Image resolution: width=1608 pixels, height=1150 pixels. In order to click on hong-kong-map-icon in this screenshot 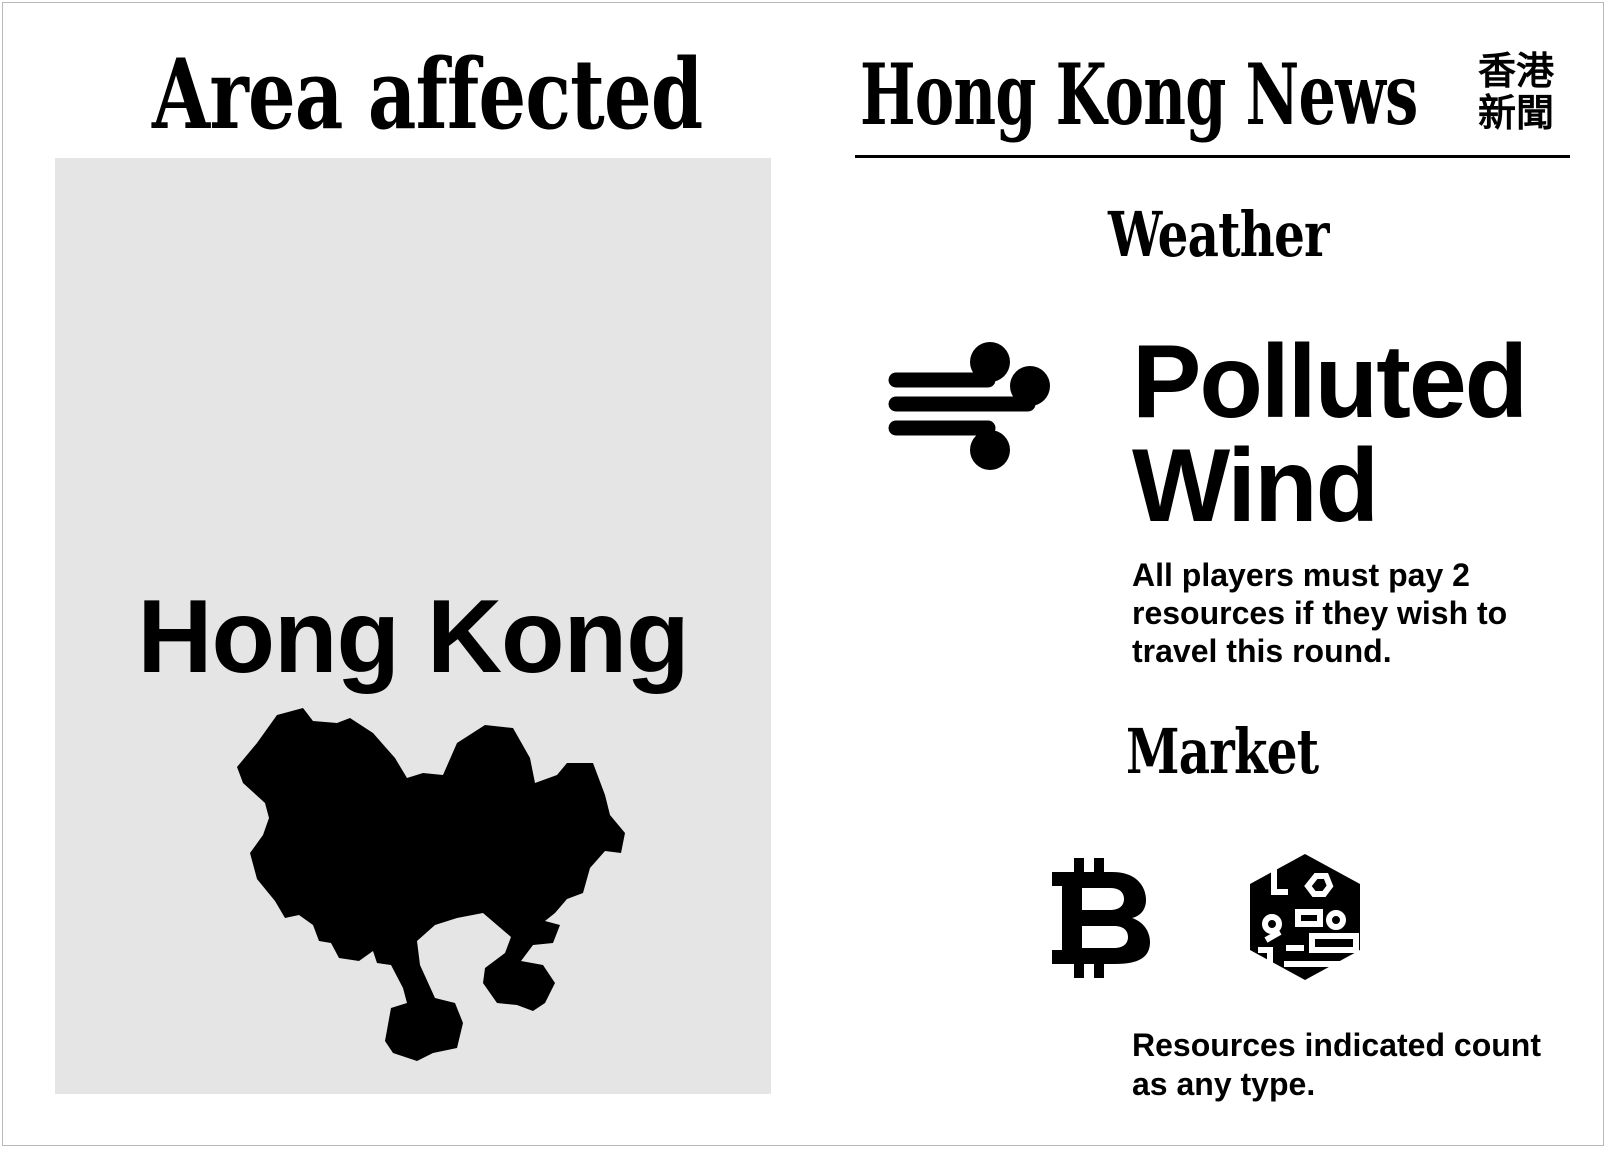, I will do `click(431, 884)`.